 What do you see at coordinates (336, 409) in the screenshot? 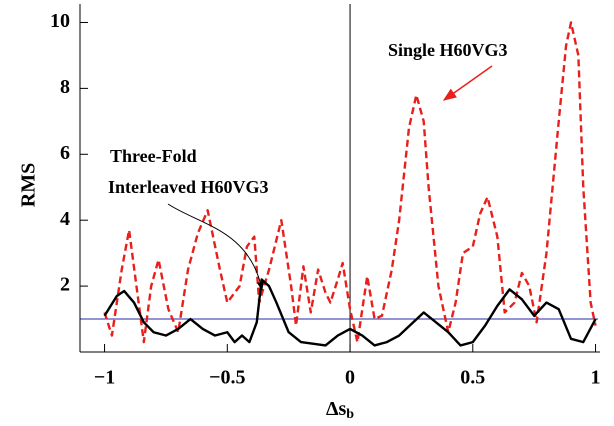
I see `x-label-main: Δs` at bounding box center [336, 409].